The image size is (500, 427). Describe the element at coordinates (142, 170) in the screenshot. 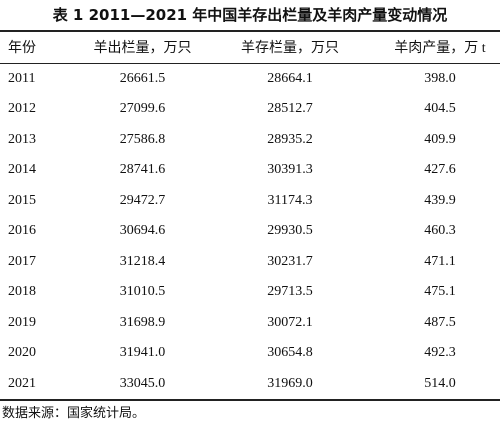

I see `value-cell: 28741.6` at that location.